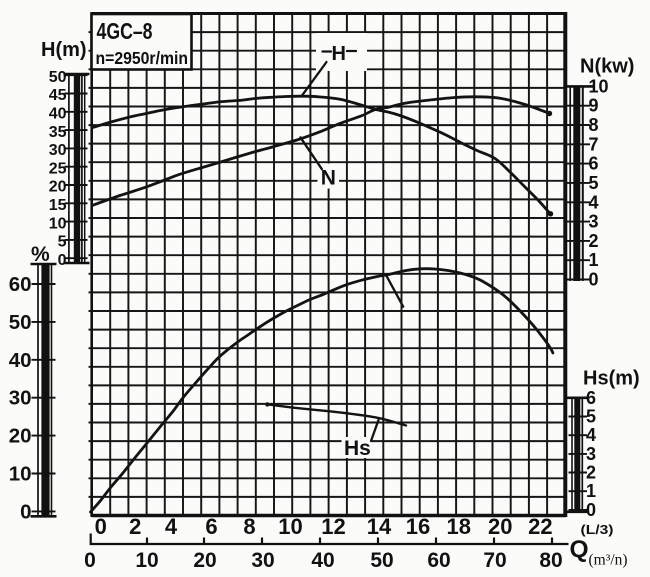  What do you see at coordinates (357, 448) in the screenshot?
I see `svg-text: Hs` at bounding box center [357, 448].